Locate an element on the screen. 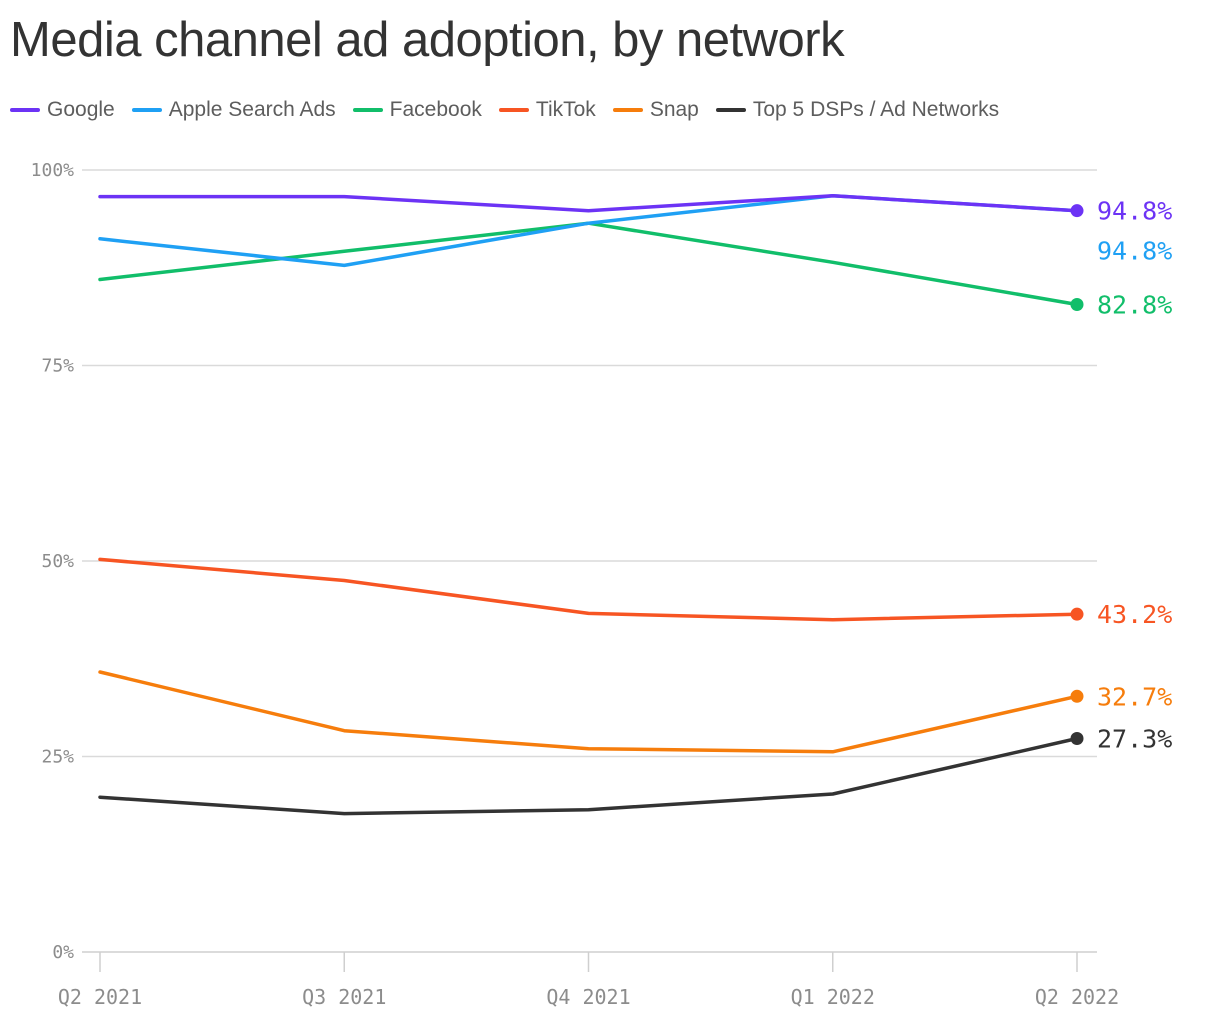 The height and width of the screenshot is (1020, 1220). legend-item-snap: Snap is located at coordinates (655, 110).